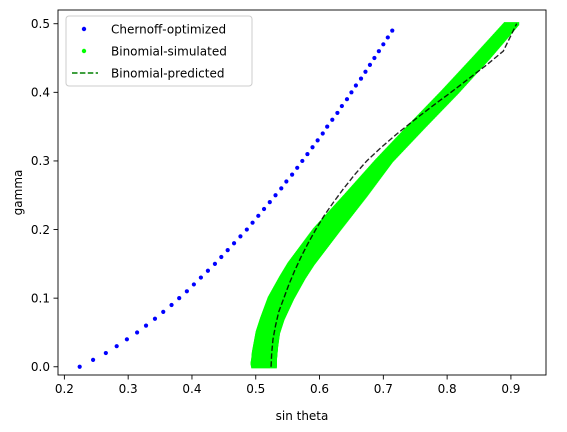  I want to click on y-tick-label: 0.1, so click(40, 298).